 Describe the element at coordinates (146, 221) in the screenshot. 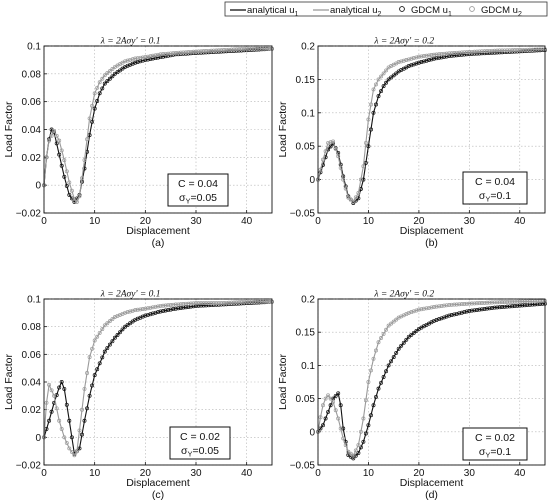

I see `x-tick-label: 20` at that location.